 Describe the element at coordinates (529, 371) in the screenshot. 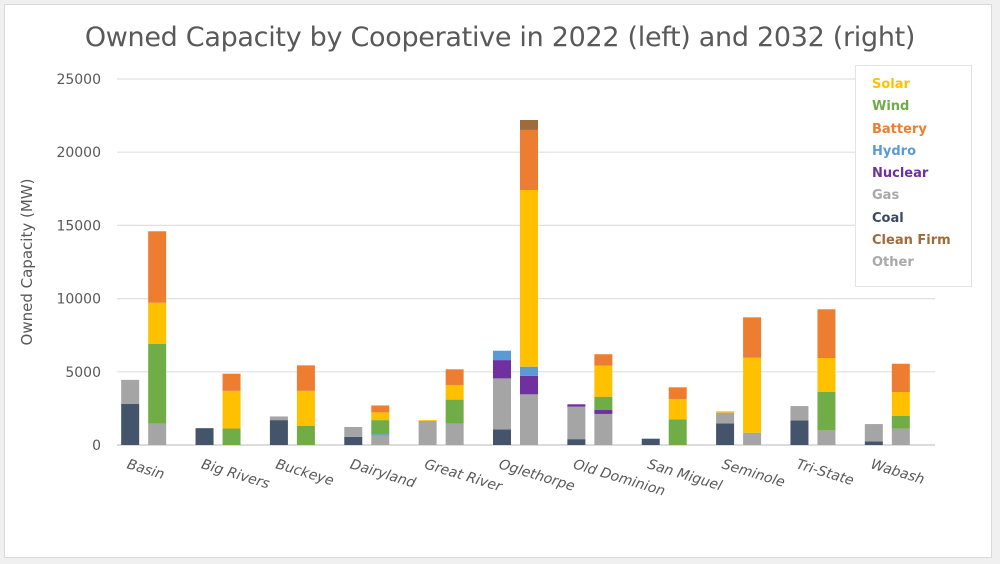

I see `bar-segment-oglethorpe-2032-hydro` at that location.